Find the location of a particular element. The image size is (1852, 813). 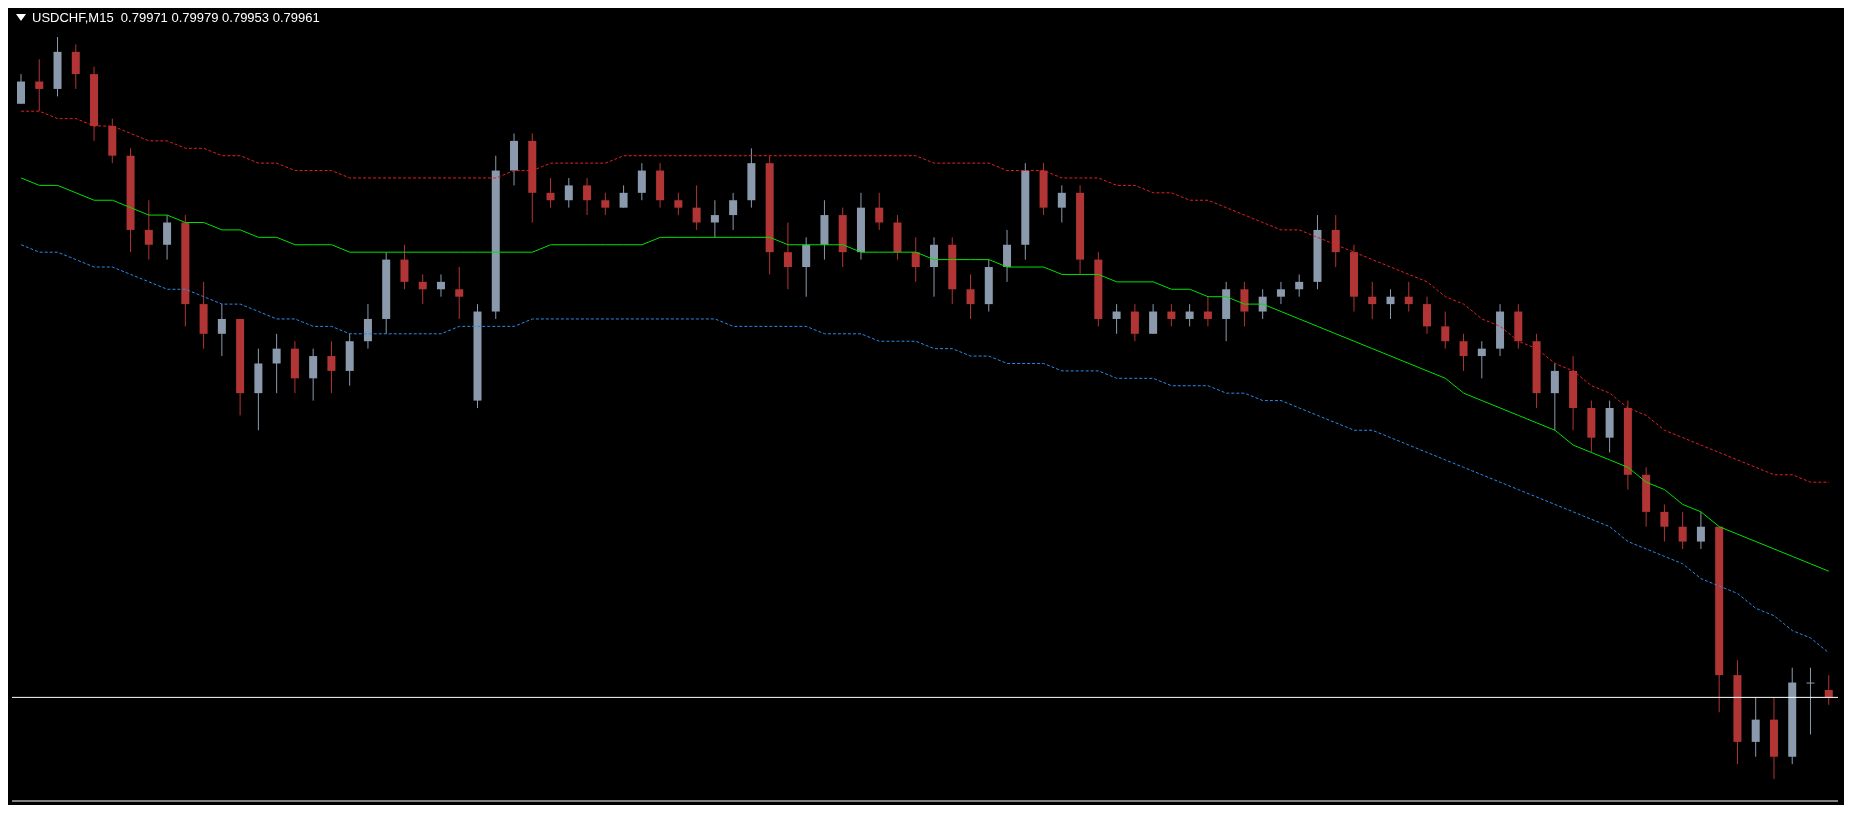

chart-title: USDCHF,M15 0.79971 0.79979 0.79953 0.79961 is located at coordinates (176, 17).